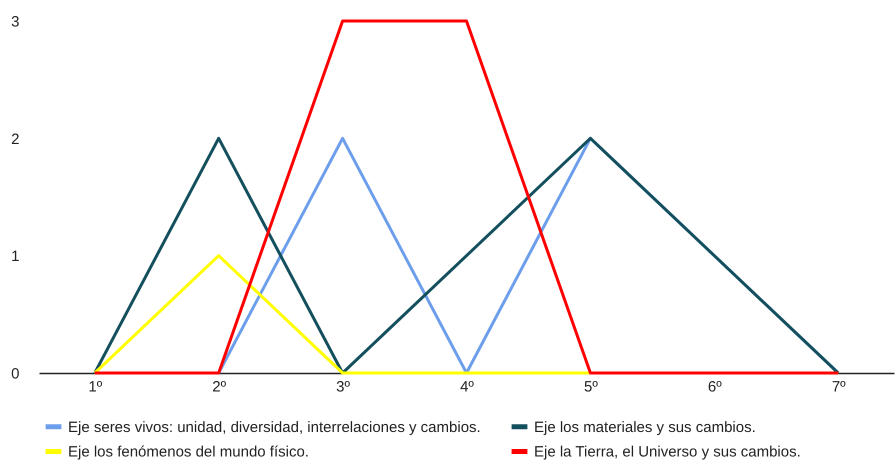 The height and width of the screenshot is (470, 896). Describe the element at coordinates (467, 387) in the screenshot. I see `x-tick-label: 4º` at that location.